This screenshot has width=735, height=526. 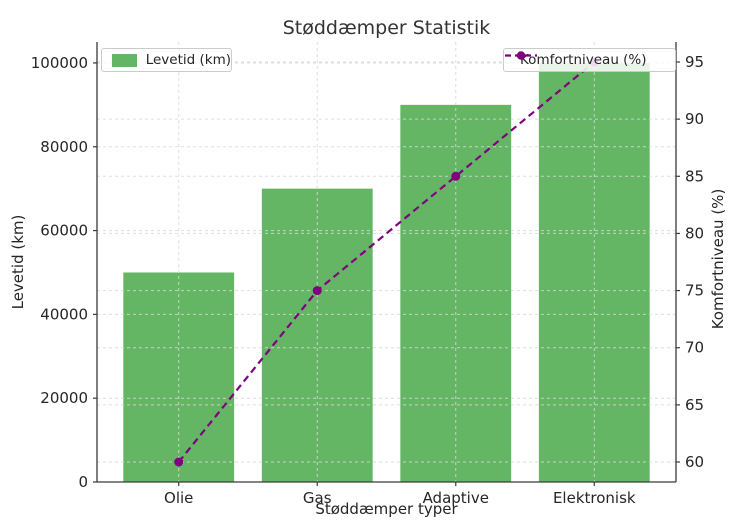 I want to click on legend-levetid-label: Levetid (km), so click(x=188, y=60).